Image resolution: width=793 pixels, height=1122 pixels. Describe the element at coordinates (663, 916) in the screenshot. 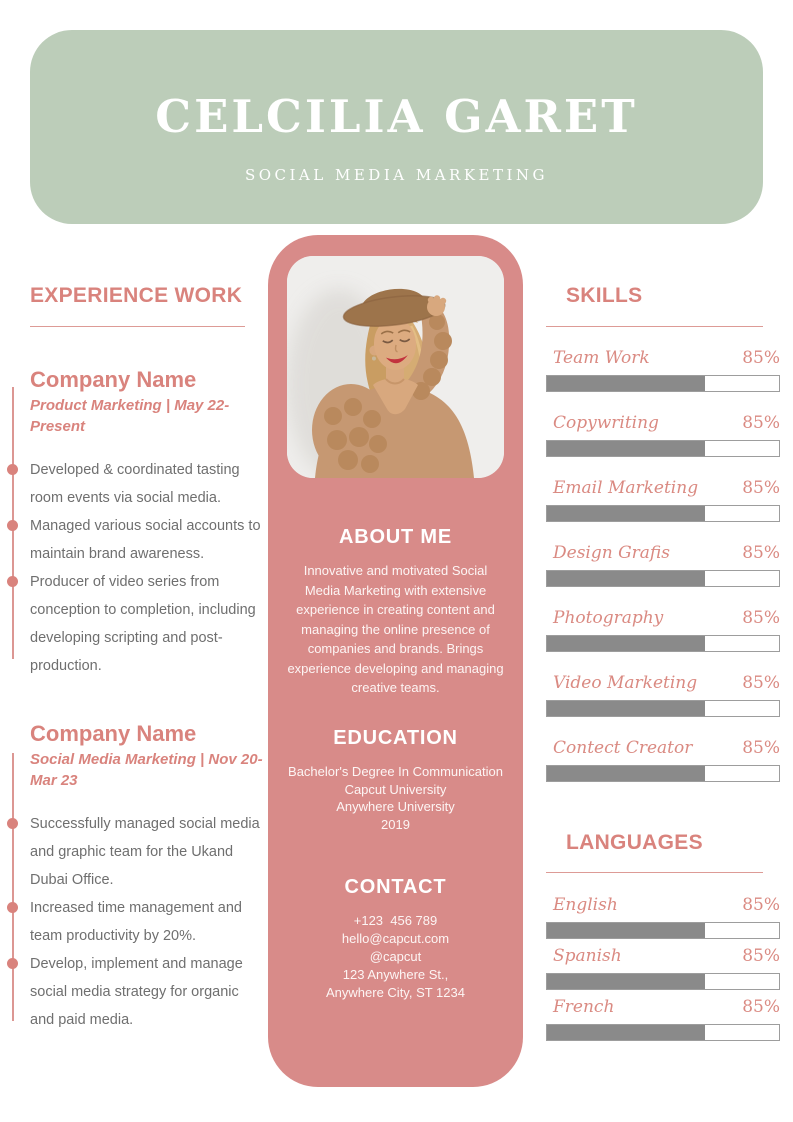

I see `language-item: English 85%` at that location.